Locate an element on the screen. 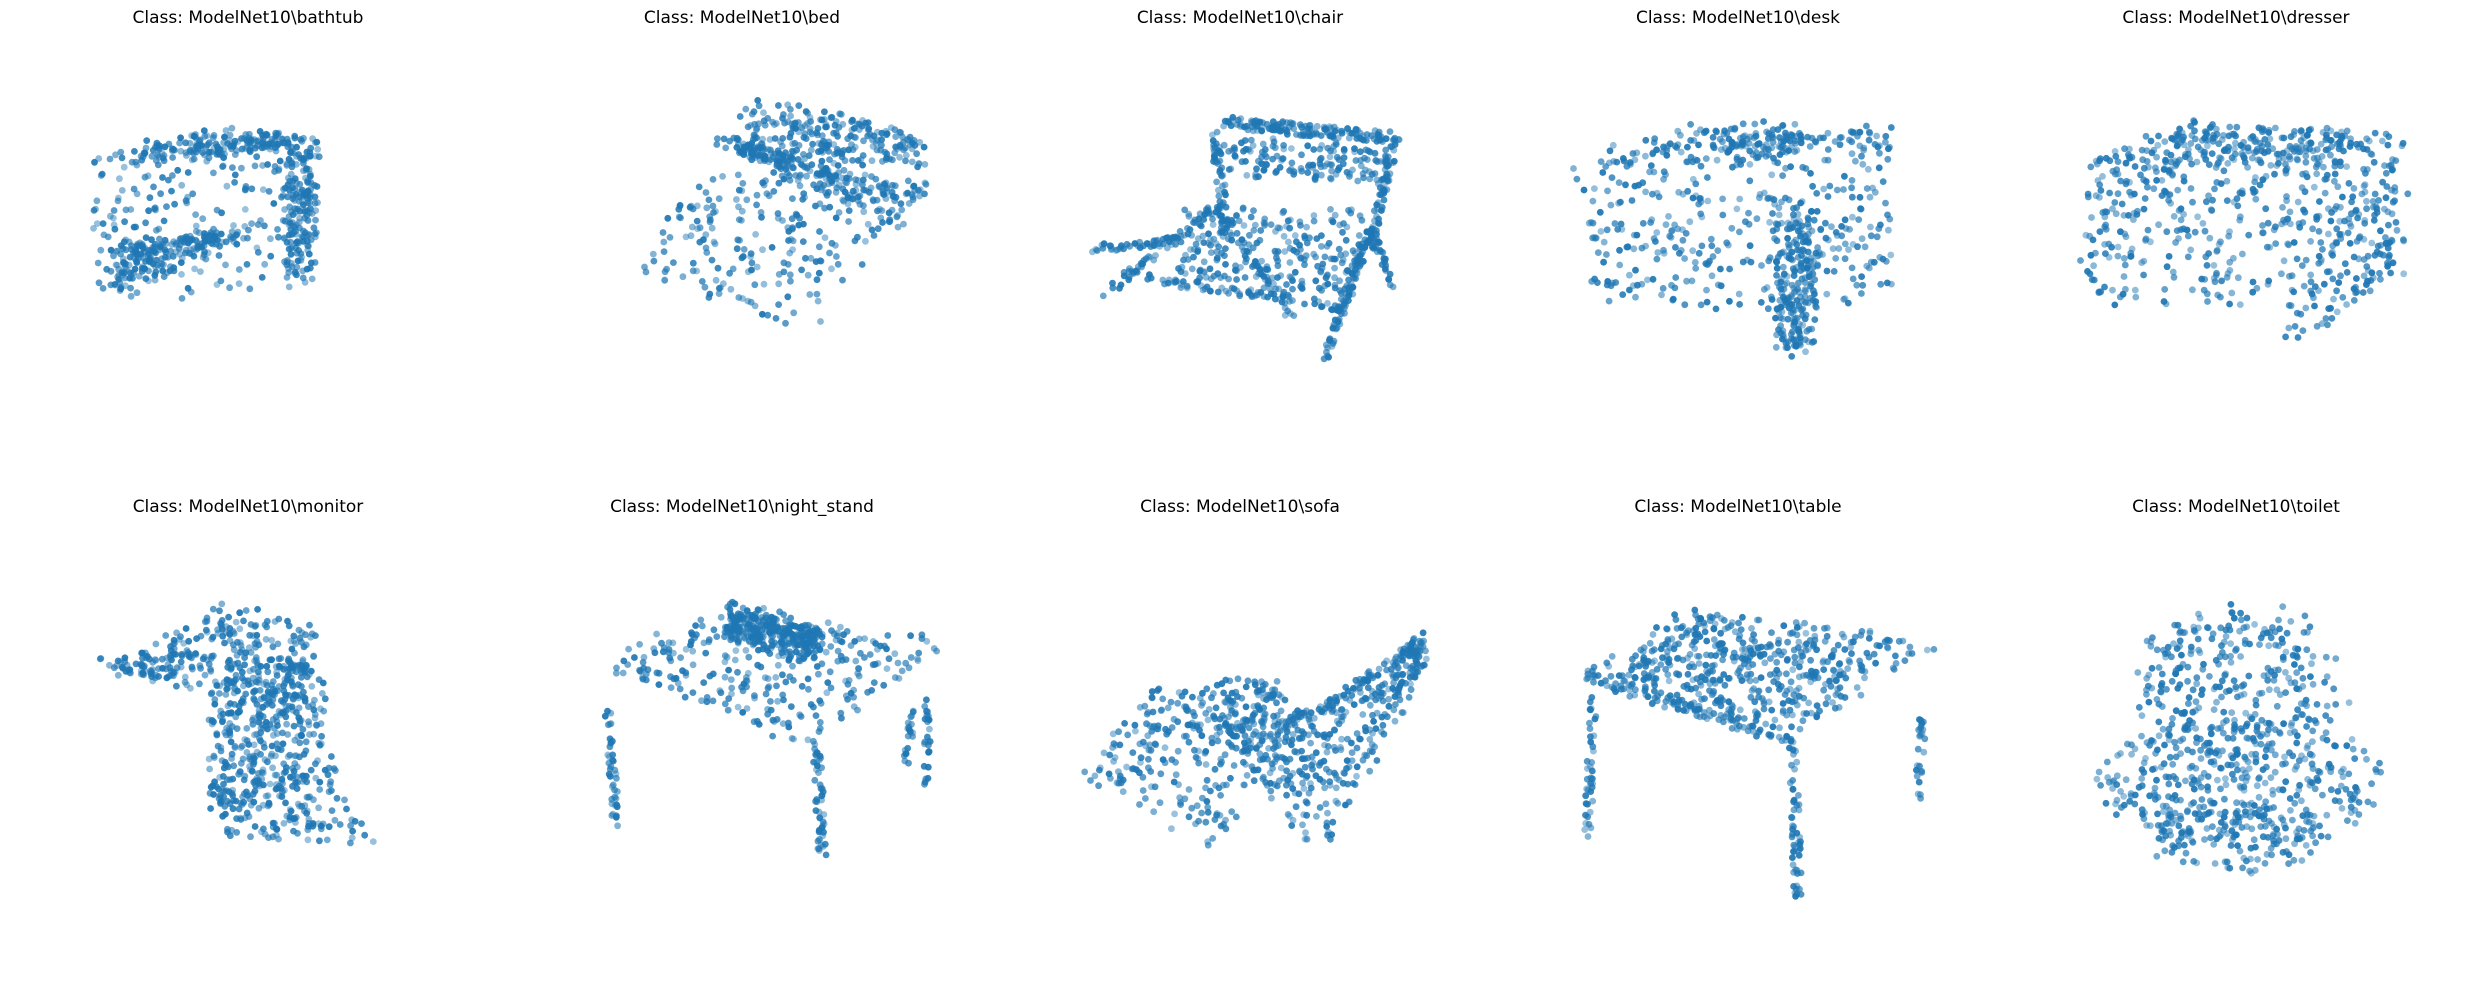  subplot-title: Class: ModelNet10\bathtub is located at coordinates (248, 18).